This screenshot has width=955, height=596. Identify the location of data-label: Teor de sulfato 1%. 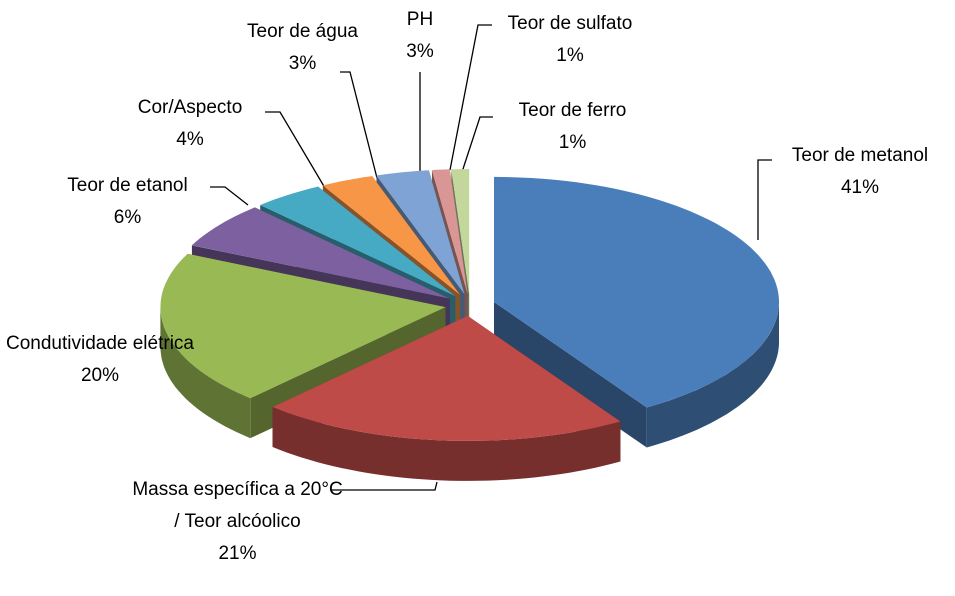
(570, 40).